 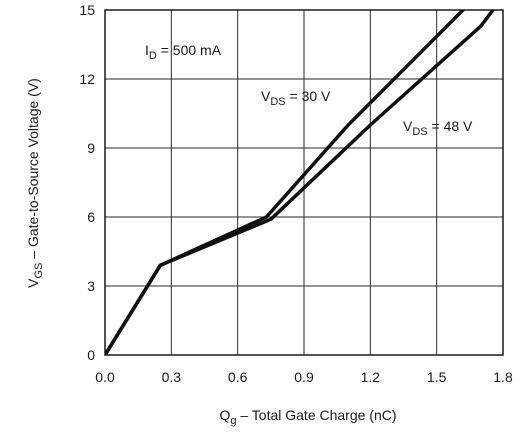 What do you see at coordinates (307, 417) in the screenshot?
I see `x-axis-label: Qg – Total Gate Charge (nC)` at bounding box center [307, 417].